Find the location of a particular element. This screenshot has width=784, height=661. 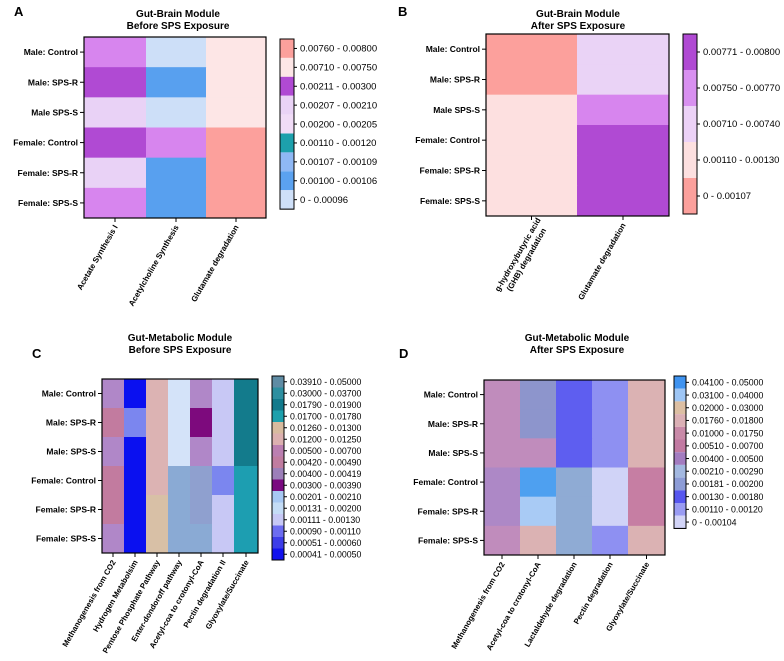

legend-label: 0.00750 - 0.00770 is located at coordinates (741, 88).